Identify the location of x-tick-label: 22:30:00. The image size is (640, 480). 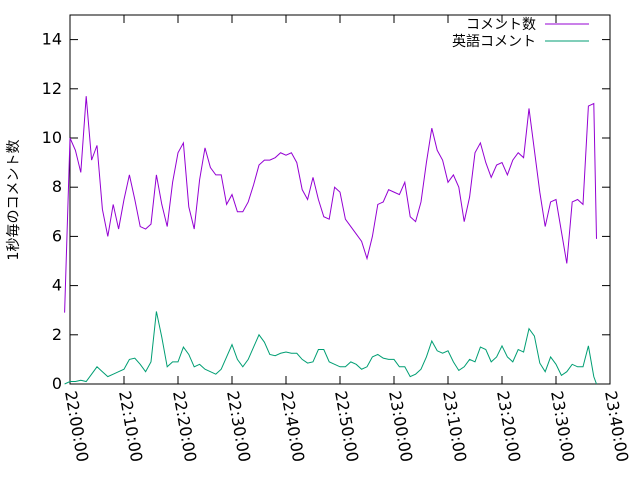
(238, 426).